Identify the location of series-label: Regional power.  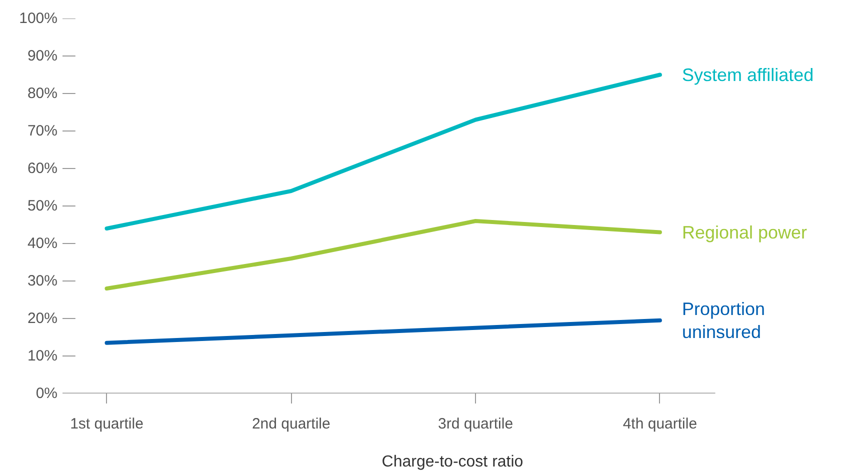
(745, 232).